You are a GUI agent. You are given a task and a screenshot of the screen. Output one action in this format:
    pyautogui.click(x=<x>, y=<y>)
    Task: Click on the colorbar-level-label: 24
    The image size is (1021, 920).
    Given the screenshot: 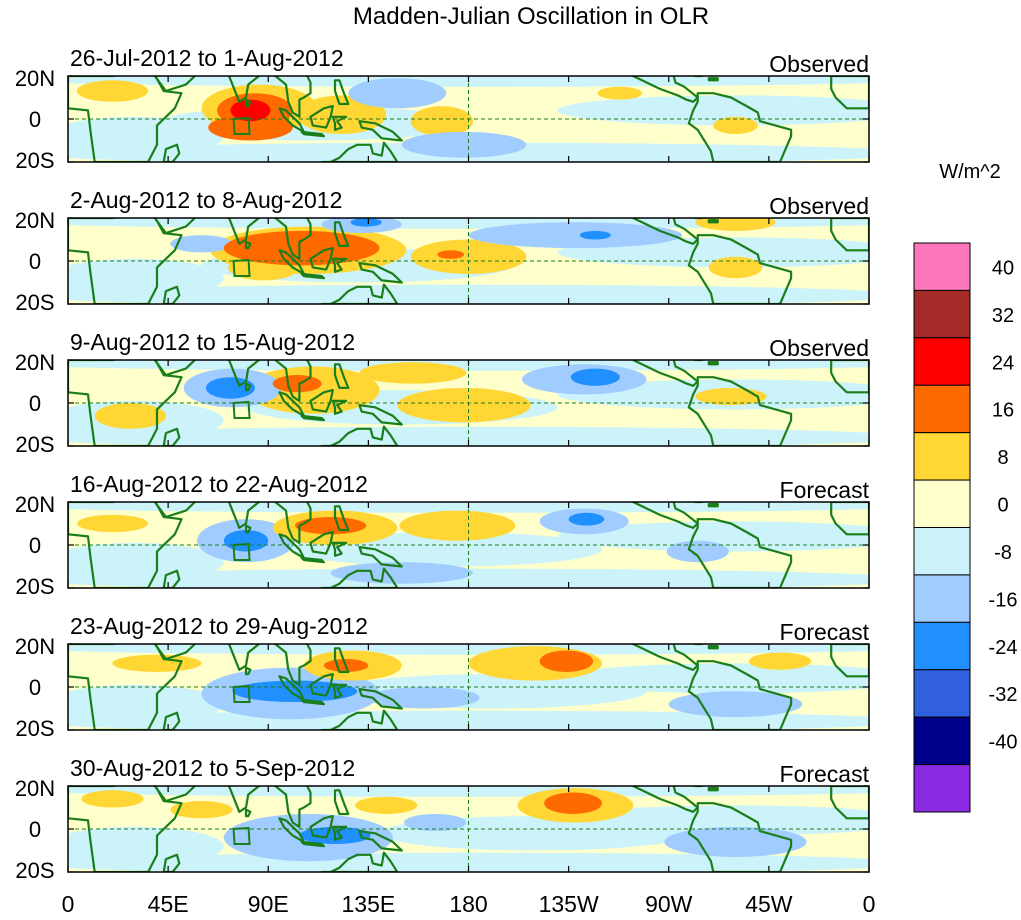 What is the action you would take?
    pyautogui.click(x=1003, y=363)
    